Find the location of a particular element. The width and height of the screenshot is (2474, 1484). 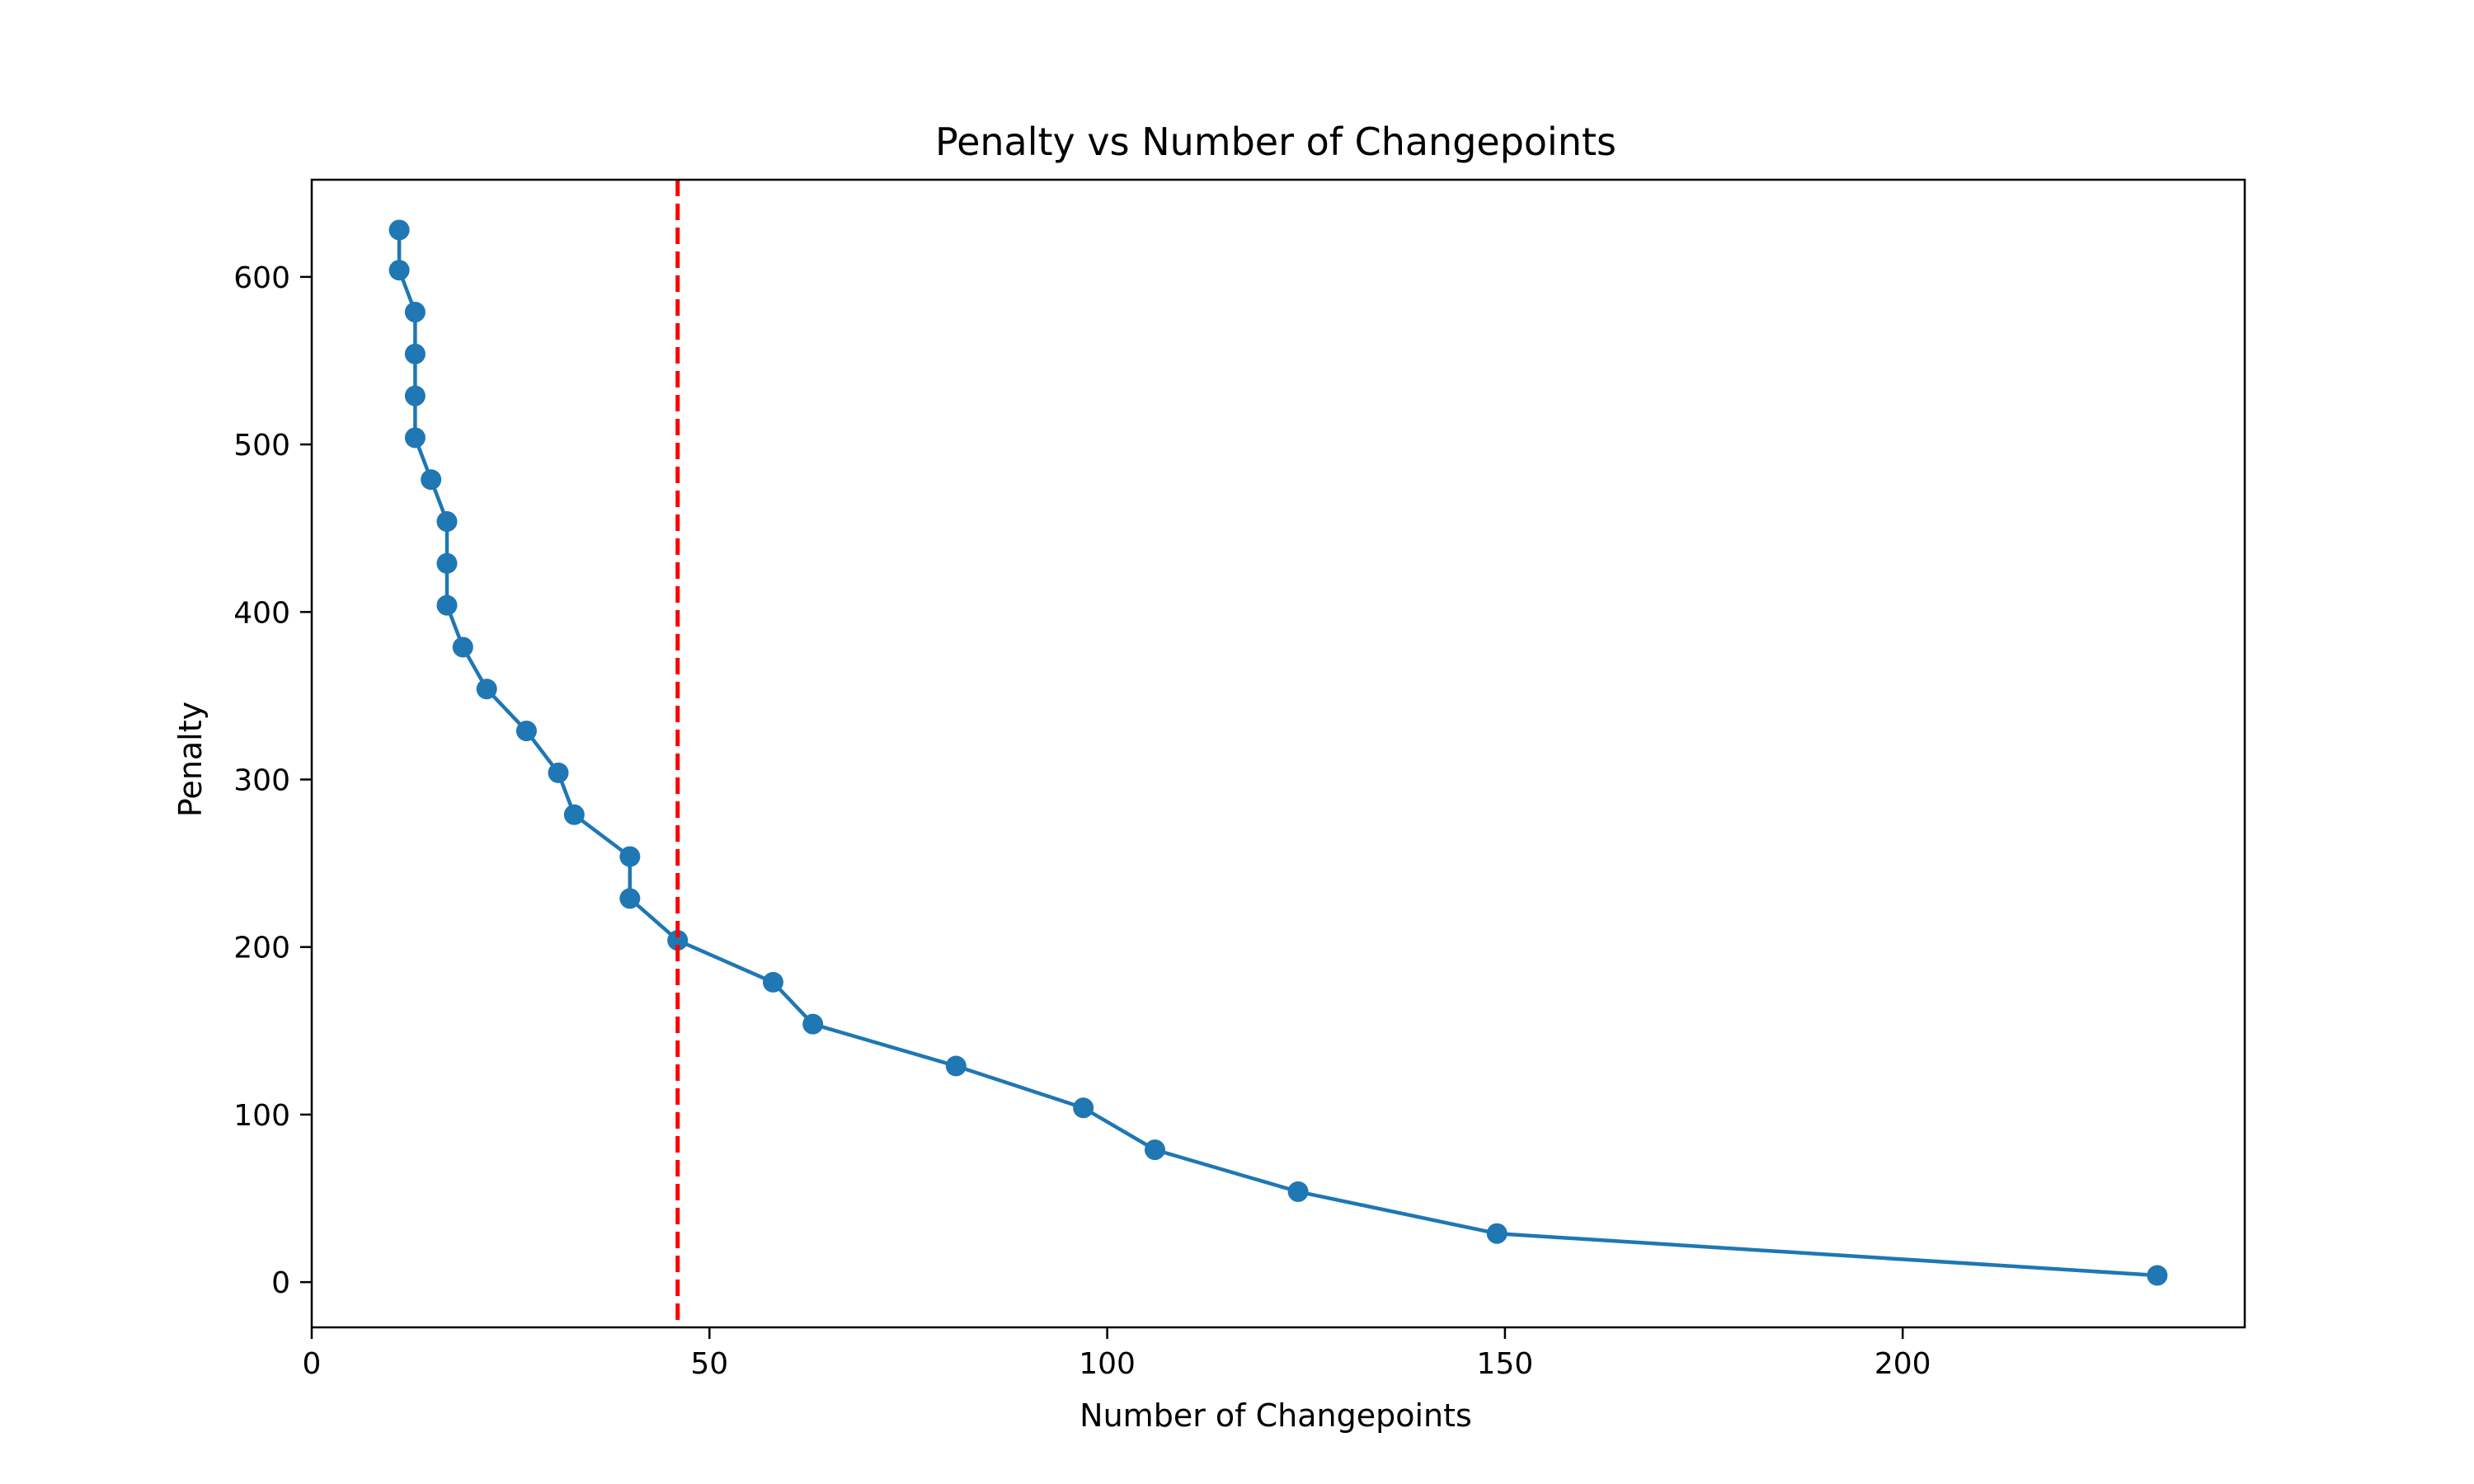

x-tick-label: 0 is located at coordinates (312, 1364).